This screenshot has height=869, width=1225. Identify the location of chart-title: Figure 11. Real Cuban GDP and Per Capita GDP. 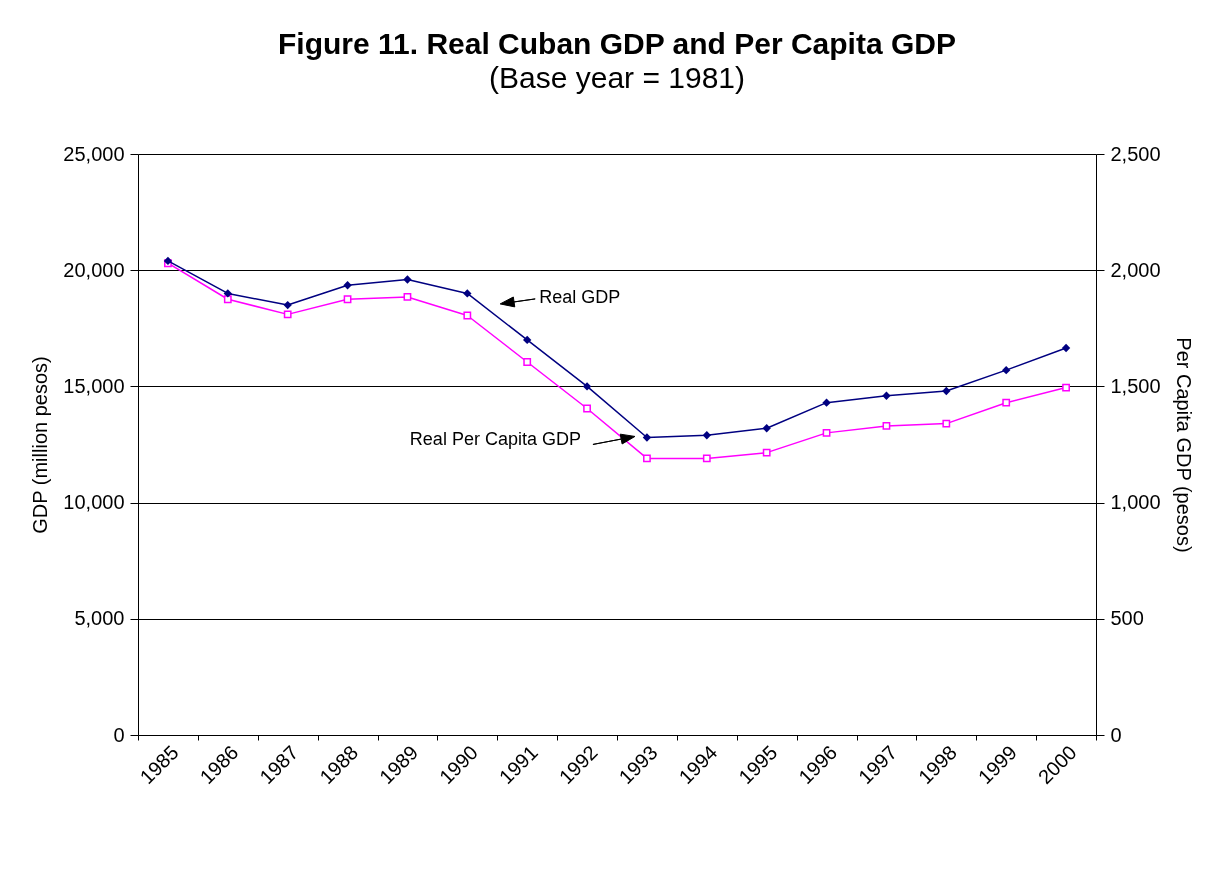
(617, 43).